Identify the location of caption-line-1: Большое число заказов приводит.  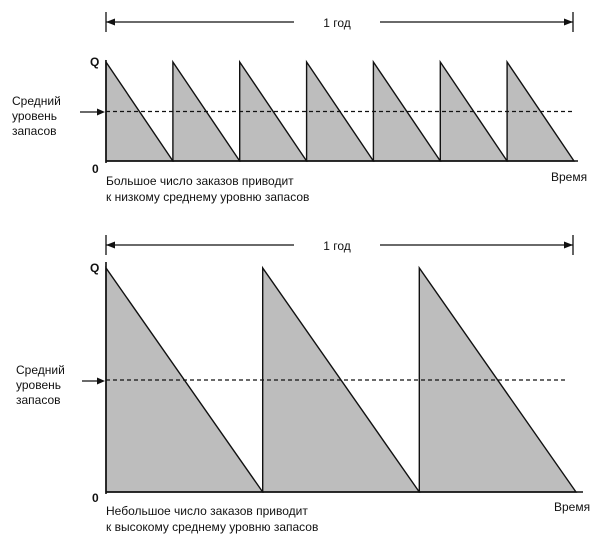
(200, 181).